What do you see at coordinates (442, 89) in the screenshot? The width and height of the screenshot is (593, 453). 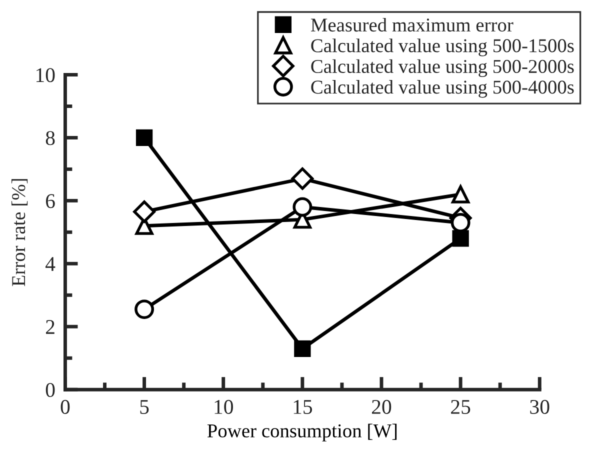 I see `legend-label: Calculated value using 500-4000s` at bounding box center [442, 89].